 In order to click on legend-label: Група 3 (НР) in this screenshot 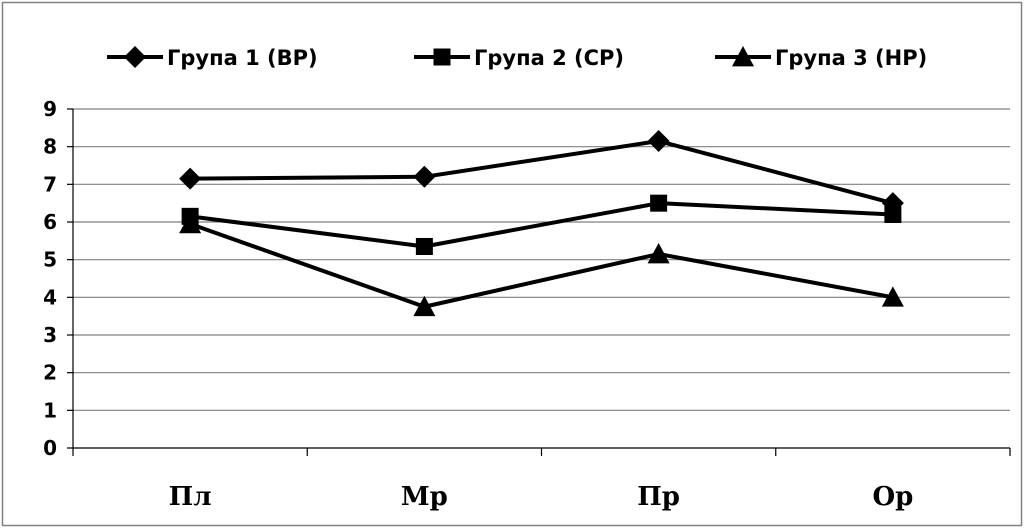, I will do `click(851, 58)`.